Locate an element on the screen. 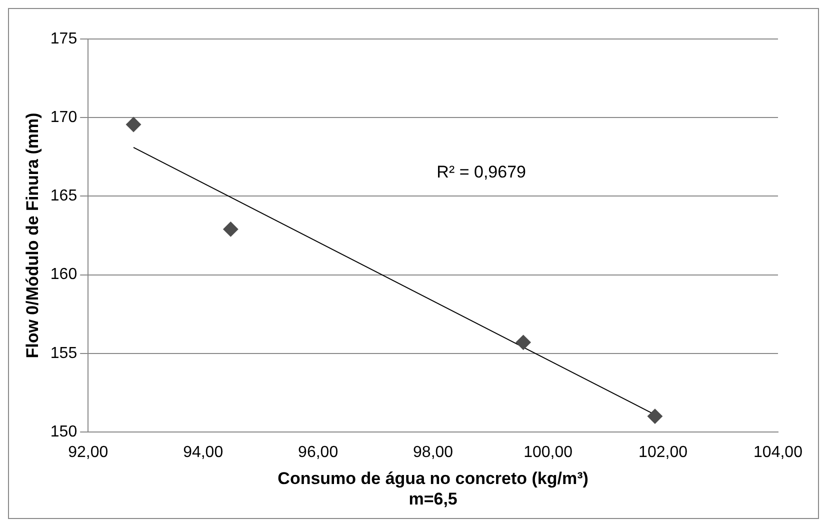 This screenshot has height=527, width=827. annotation: R² = 0,9679 is located at coordinates (481, 172).